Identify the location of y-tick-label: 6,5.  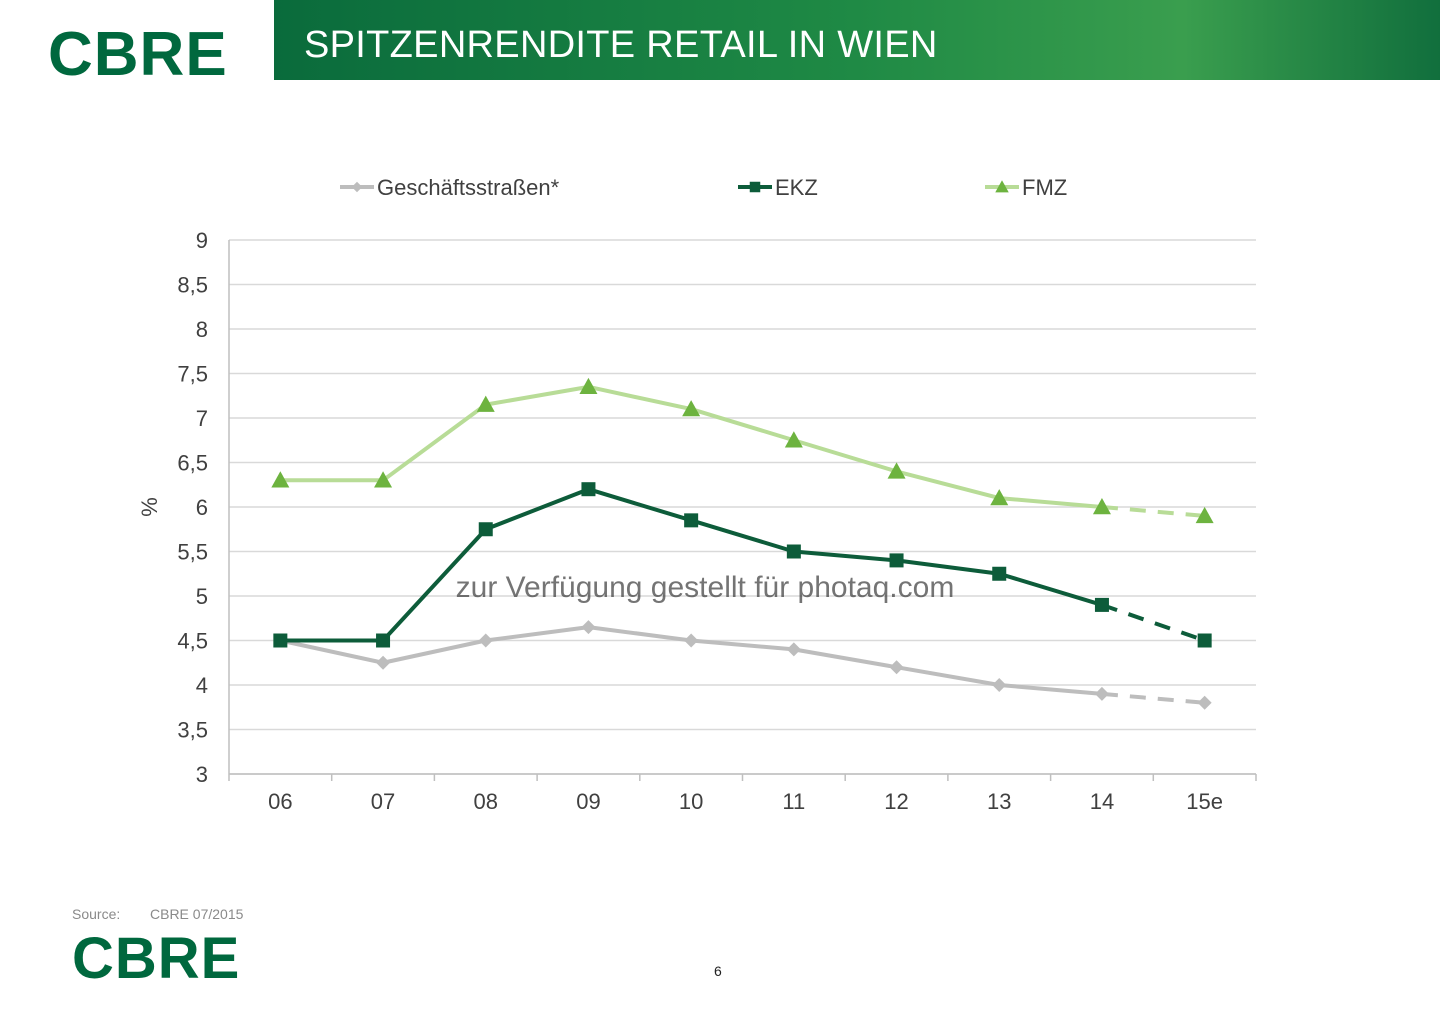
(192, 463).